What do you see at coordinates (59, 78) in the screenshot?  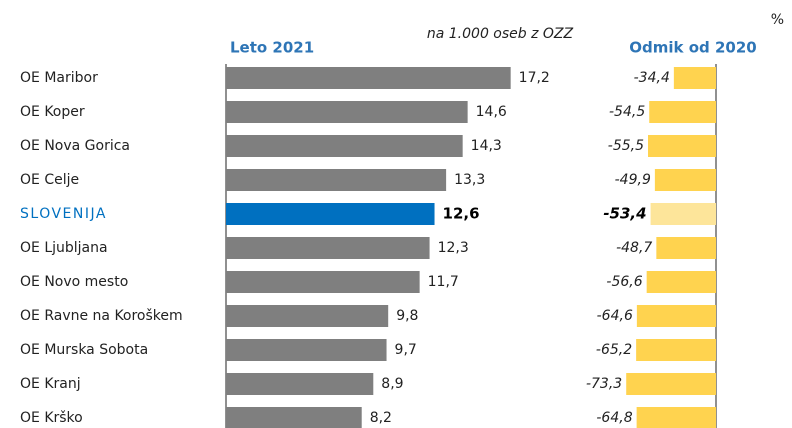 I see `category-label: OE Maribor` at bounding box center [59, 78].